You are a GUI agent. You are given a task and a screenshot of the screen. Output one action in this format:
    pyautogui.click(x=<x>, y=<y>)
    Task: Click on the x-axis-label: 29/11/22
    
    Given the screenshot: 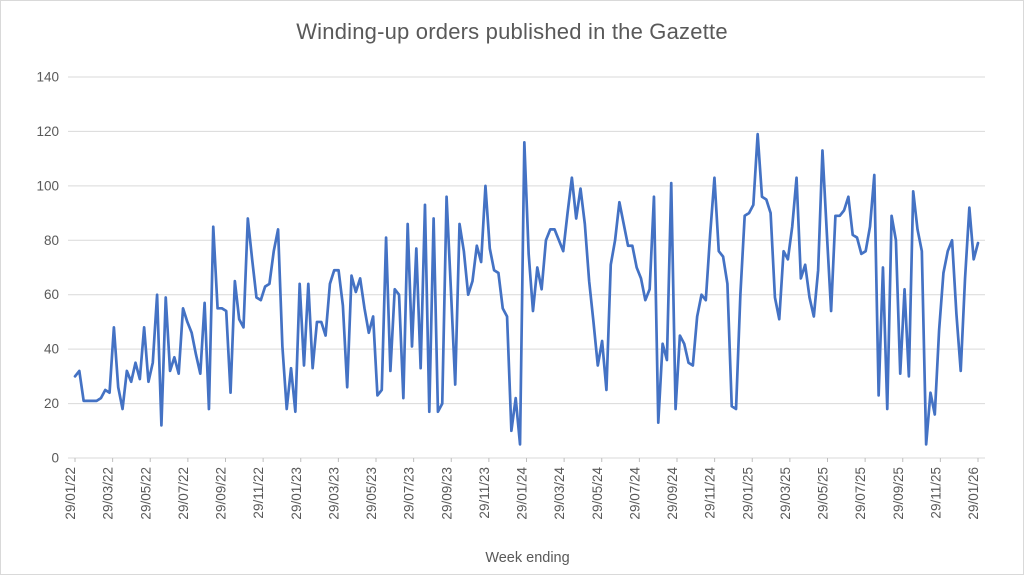 What is the action you would take?
    pyautogui.click(x=258, y=493)
    